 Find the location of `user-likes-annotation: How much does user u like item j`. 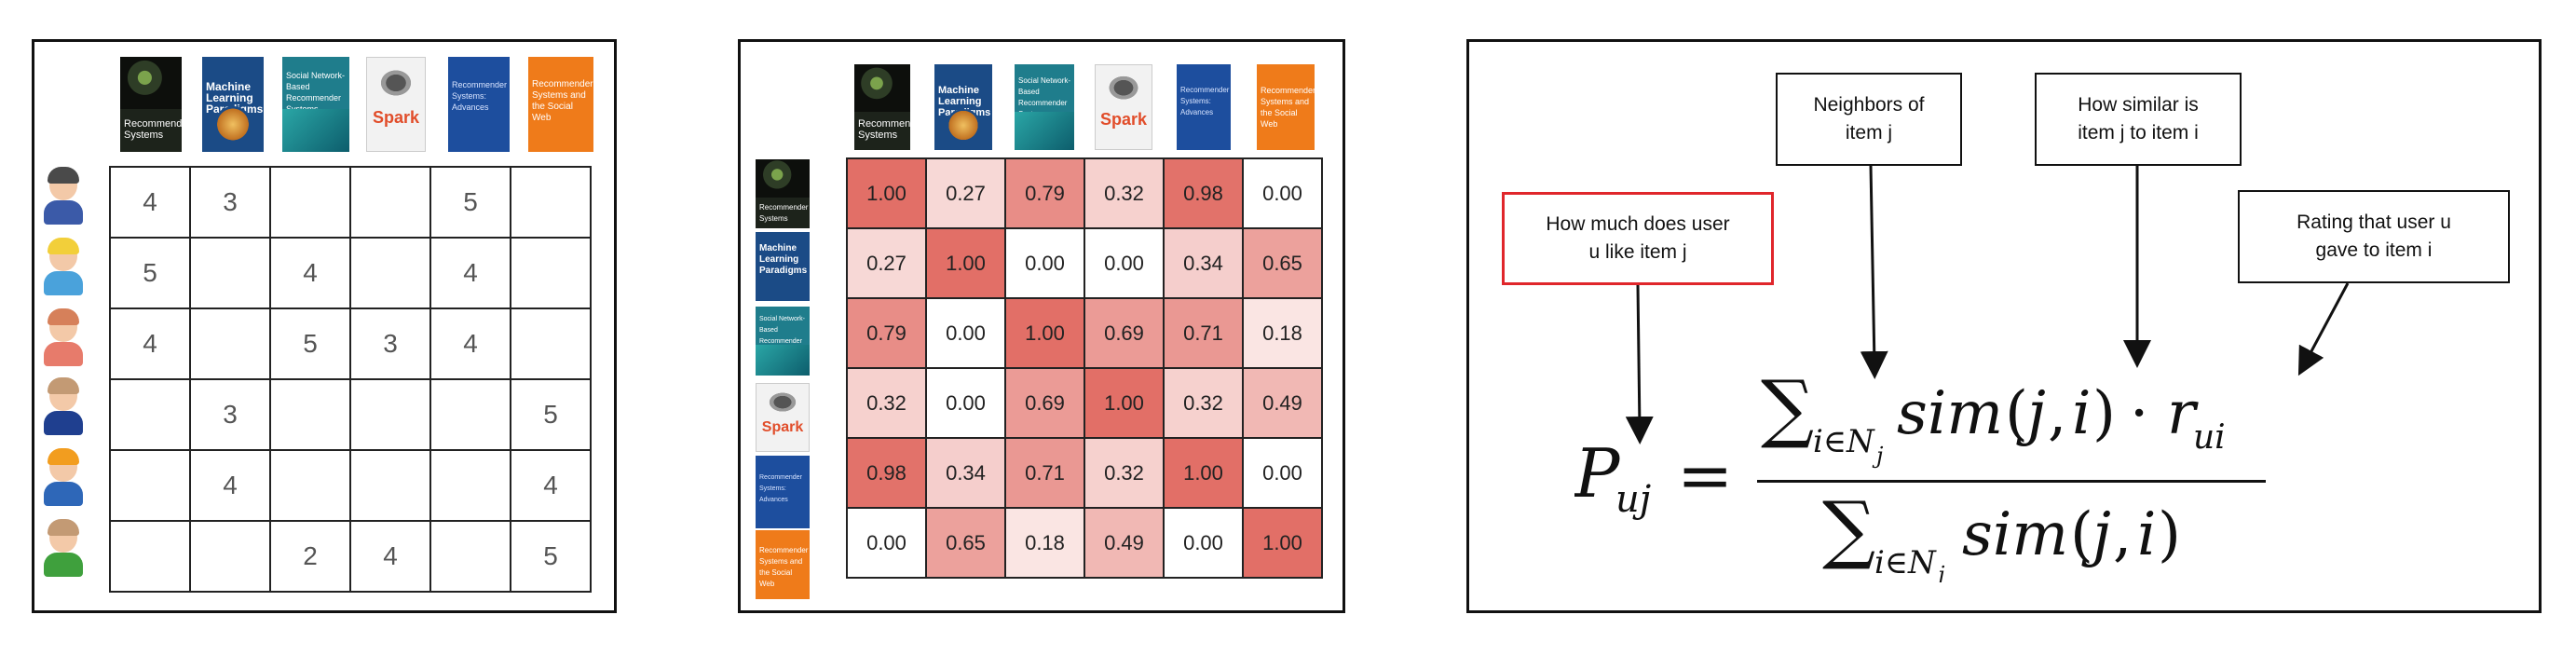

user-likes-annotation: How much does user u like item j is located at coordinates (1638, 238).